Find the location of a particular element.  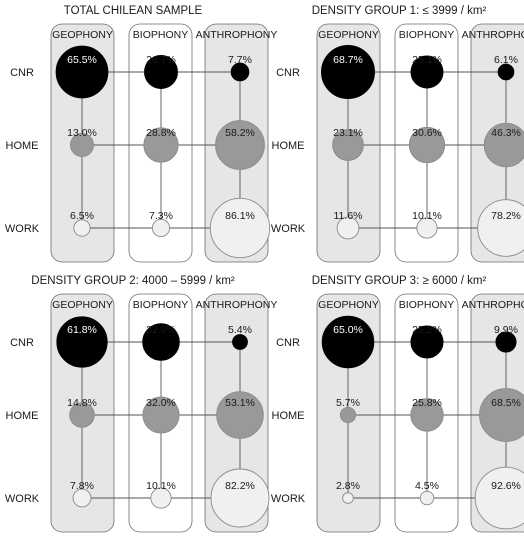

value-label-work-biophony: 4.5% is located at coordinates (427, 486).